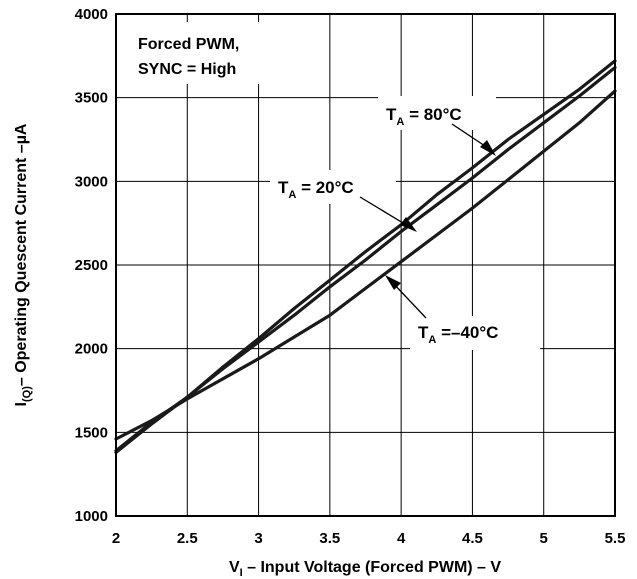 Image resolution: width=637 pixels, height=579 pixels. What do you see at coordinates (615, 538) in the screenshot?
I see `x-tick-label: 5.5` at bounding box center [615, 538].